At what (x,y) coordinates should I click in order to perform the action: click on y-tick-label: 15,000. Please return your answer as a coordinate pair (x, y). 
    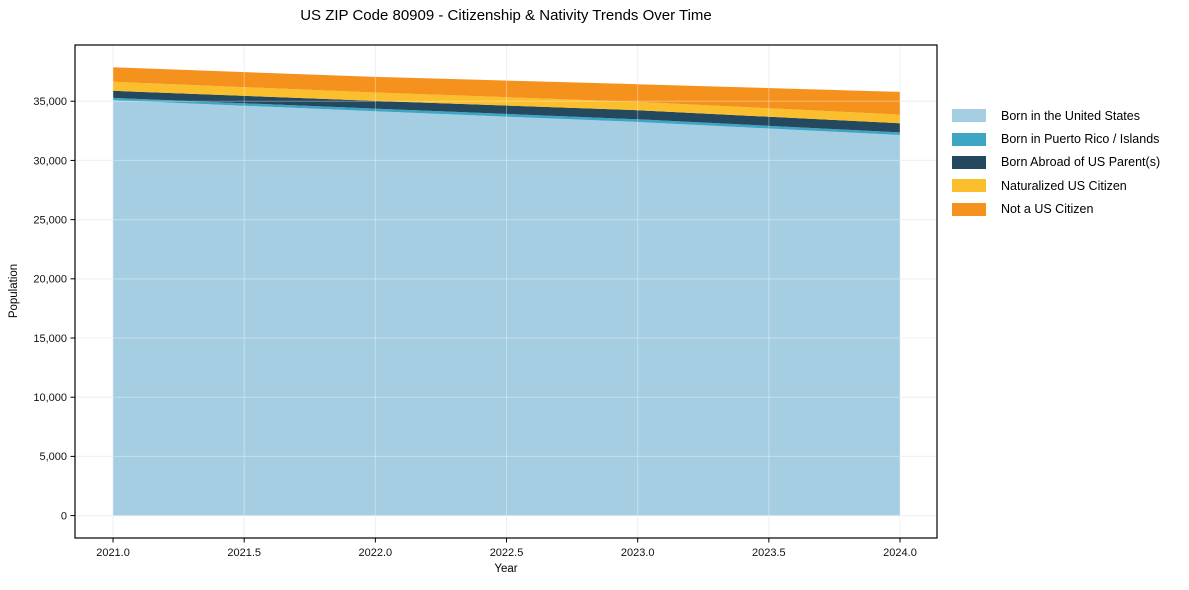
    Looking at the image, I should click on (50, 339).